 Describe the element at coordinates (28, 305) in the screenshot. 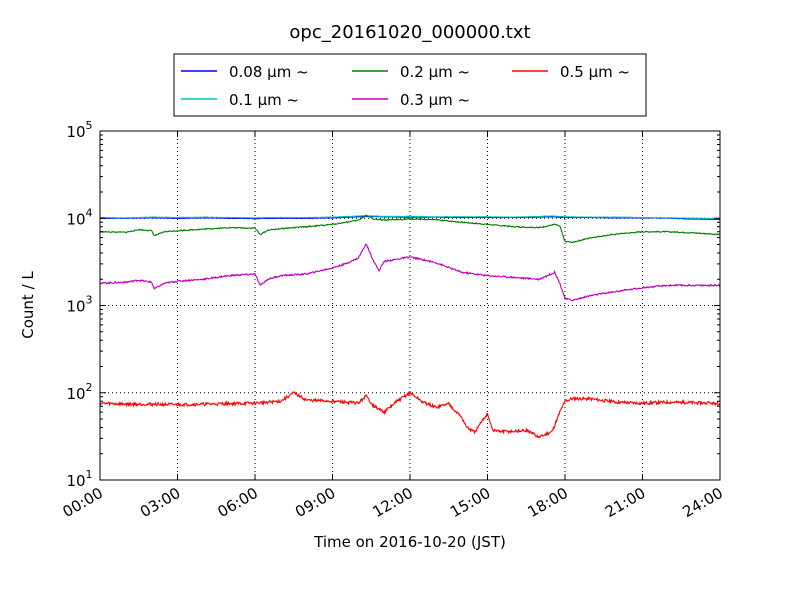

I see `y-axis-label: Count / L` at that location.